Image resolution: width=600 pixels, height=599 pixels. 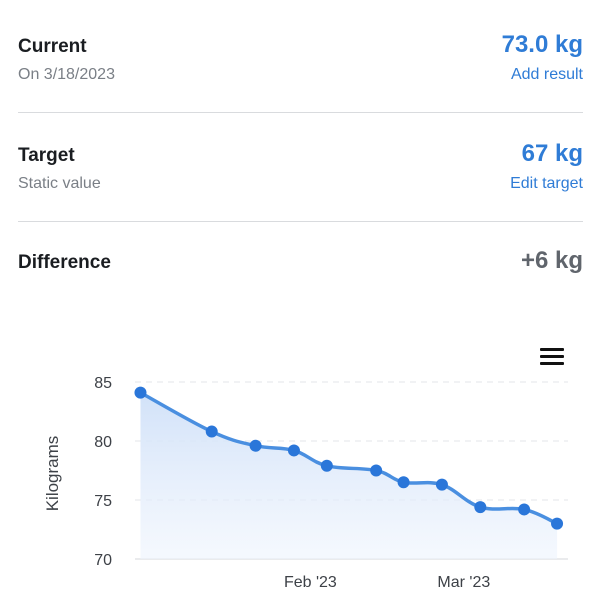 I want to click on y-tick-label: 75, so click(x=103, y=501).